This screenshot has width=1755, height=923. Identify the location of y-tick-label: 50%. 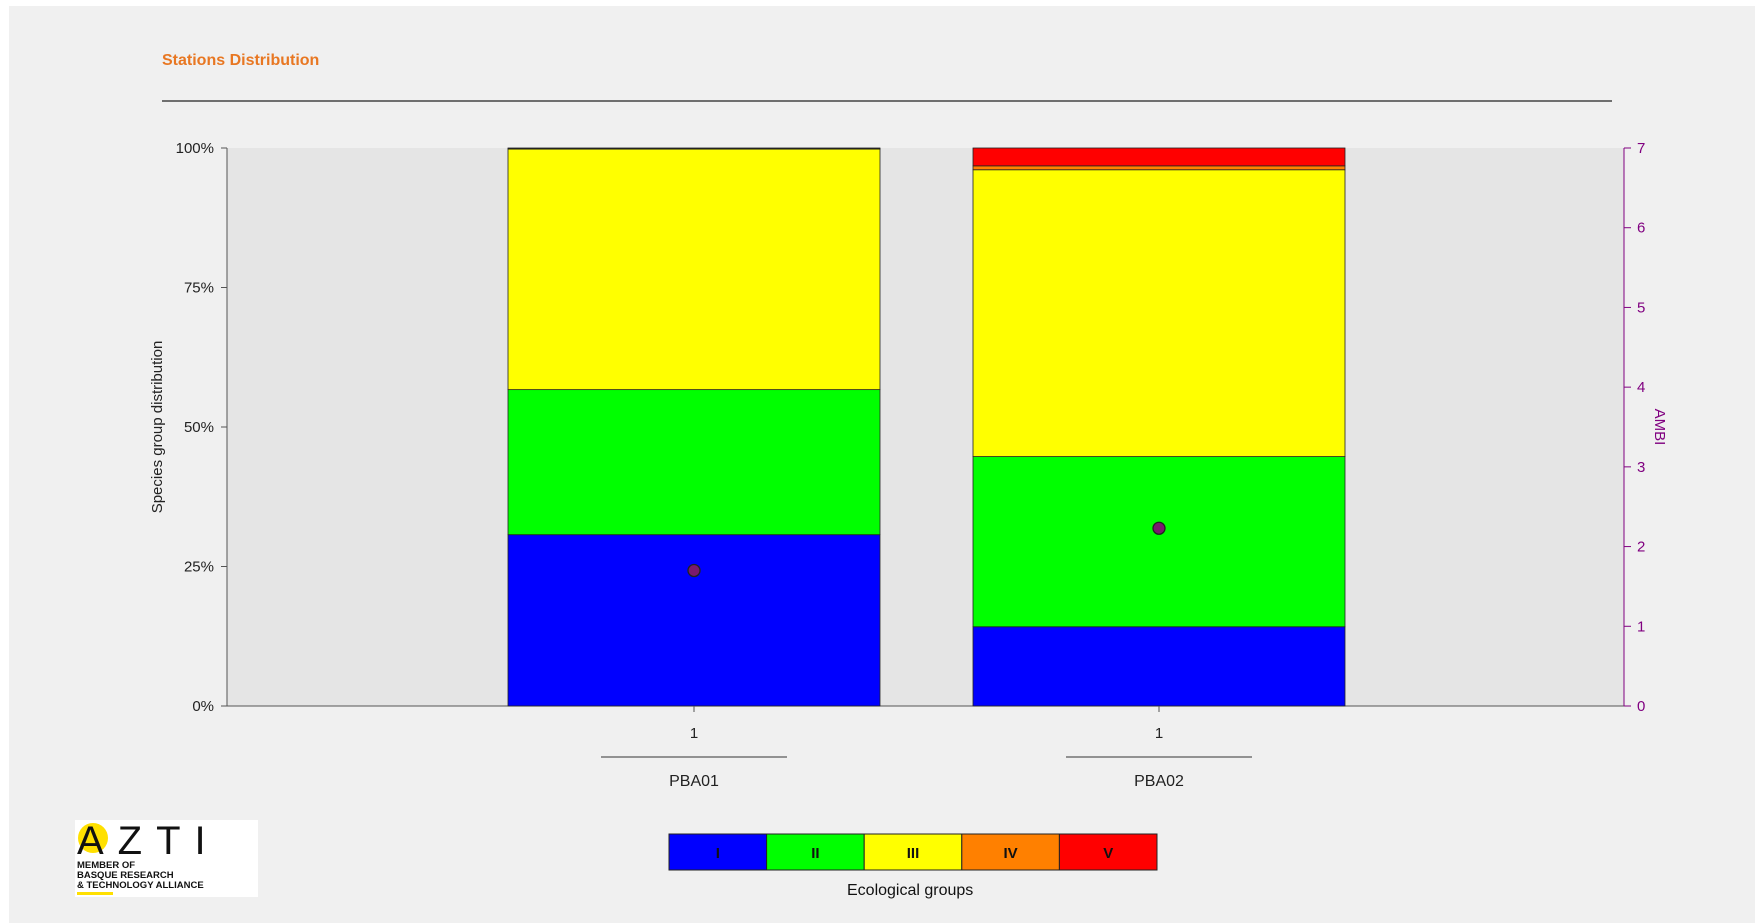
(199, 427).